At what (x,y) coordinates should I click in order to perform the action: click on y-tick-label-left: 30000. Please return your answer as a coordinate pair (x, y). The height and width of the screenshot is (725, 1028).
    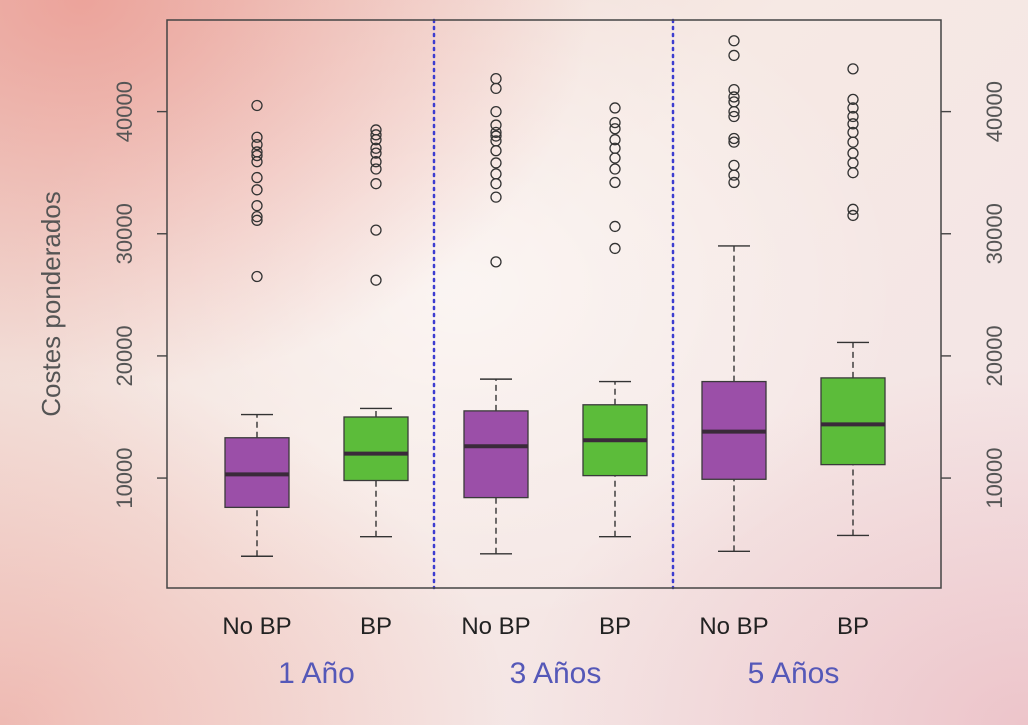
    Looking at the image, I should click on (124, 233).